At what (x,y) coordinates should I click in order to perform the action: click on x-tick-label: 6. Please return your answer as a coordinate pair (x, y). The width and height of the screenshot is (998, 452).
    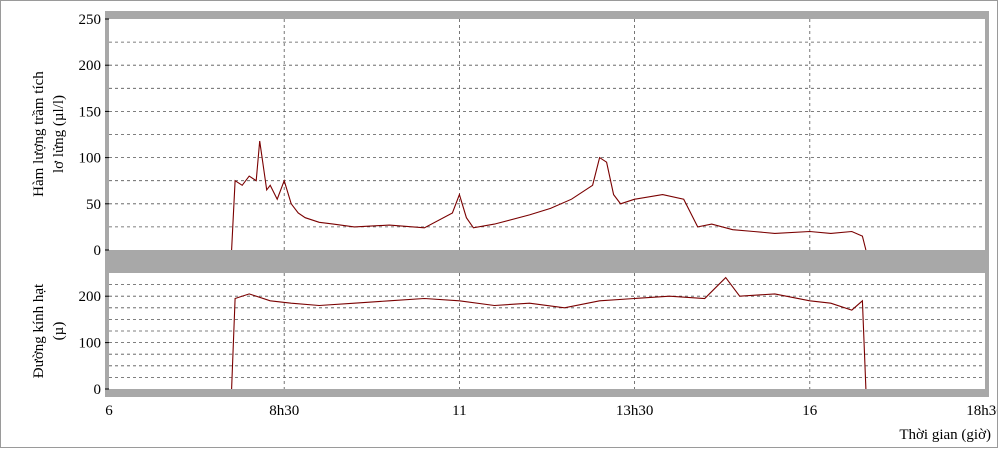
    Looking at the image, I should click on (109, 411).